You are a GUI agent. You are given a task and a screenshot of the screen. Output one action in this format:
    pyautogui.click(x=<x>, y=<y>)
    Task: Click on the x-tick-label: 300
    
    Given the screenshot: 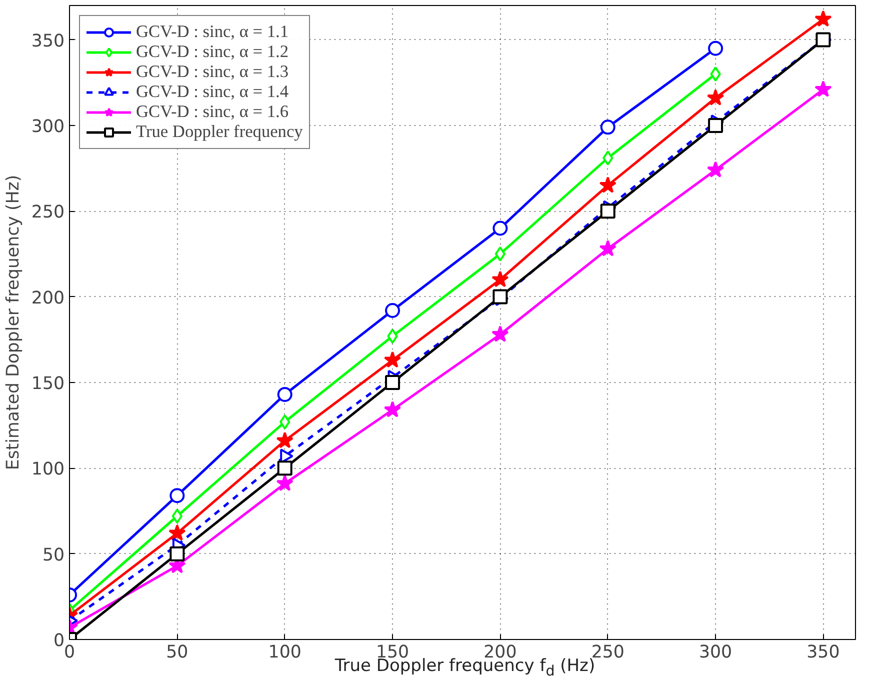 What is the action you would take?
    pyautogui.click(x=715, y=652)
    